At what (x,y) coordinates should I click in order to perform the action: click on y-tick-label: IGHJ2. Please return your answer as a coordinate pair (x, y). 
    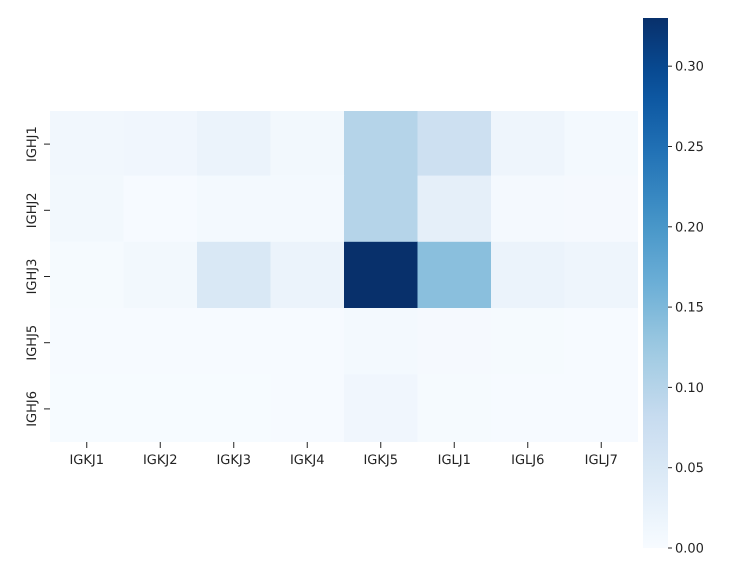
    Looking at the image, I should click on (32, 210).